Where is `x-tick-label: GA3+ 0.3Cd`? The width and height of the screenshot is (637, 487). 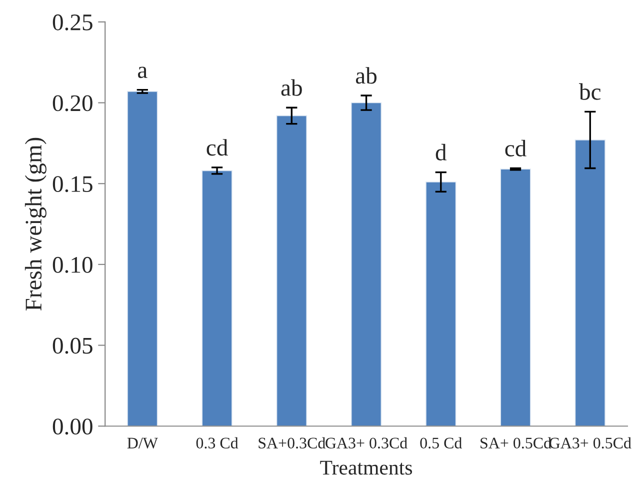 x-tick-label: GA3+ 0.3Cd is located at coordinates (367, 443).